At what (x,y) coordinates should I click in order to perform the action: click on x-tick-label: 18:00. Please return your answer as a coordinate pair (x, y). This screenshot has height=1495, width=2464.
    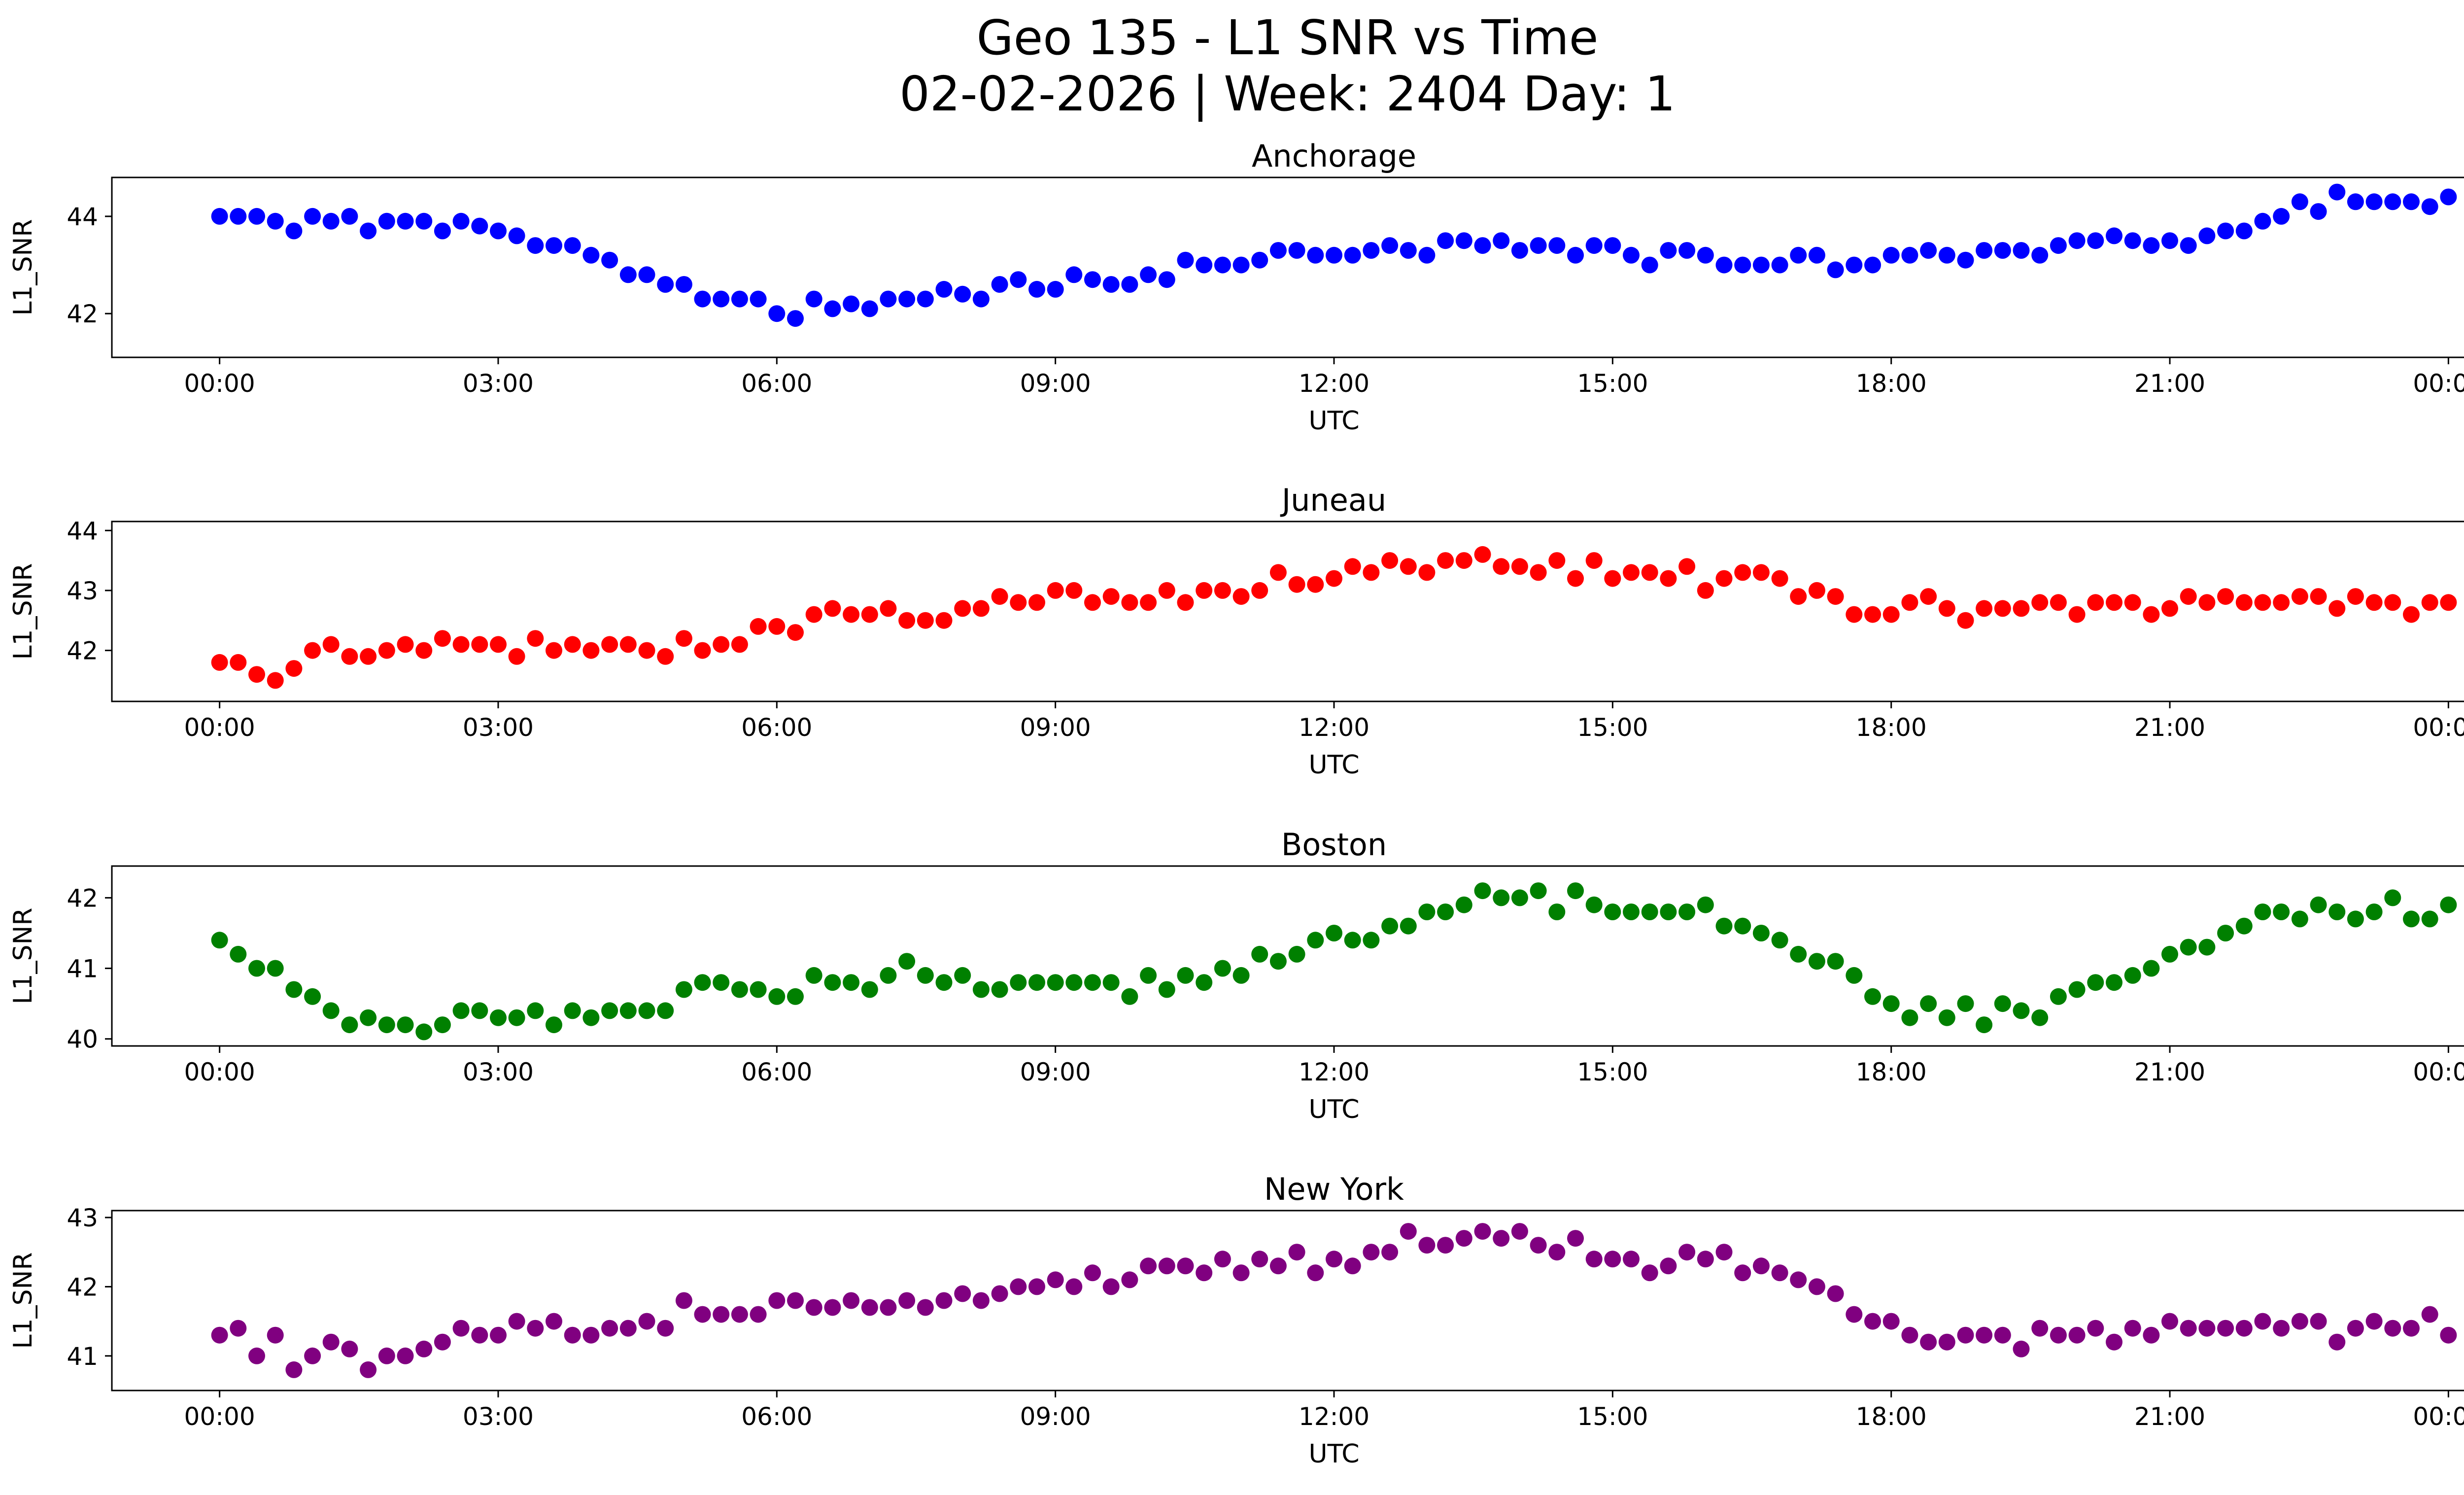
    Looking at the image, I should click on (1891, 727).